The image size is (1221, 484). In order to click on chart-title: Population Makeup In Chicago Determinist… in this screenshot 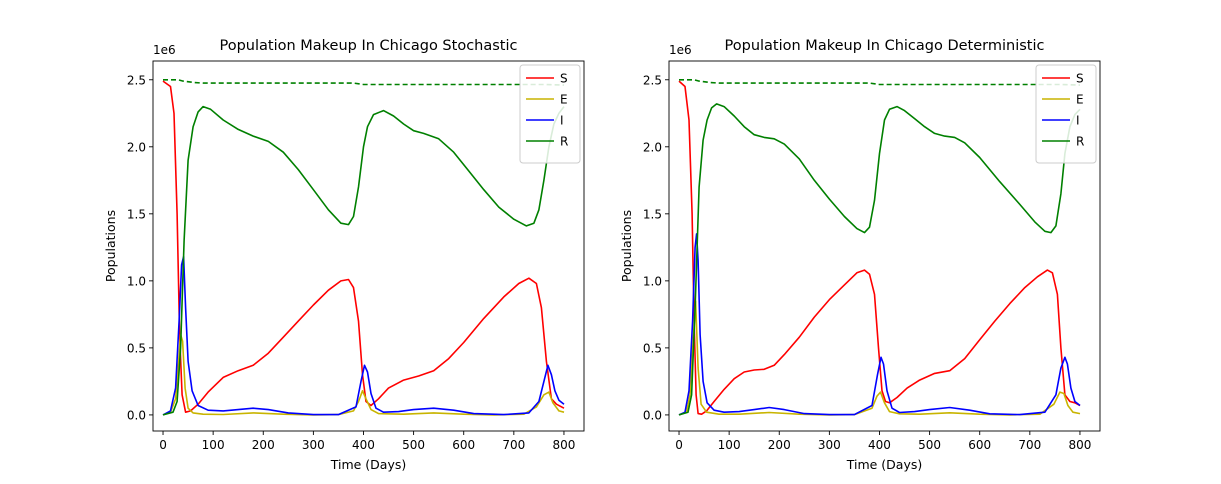, I will do `click(885, 46)`.